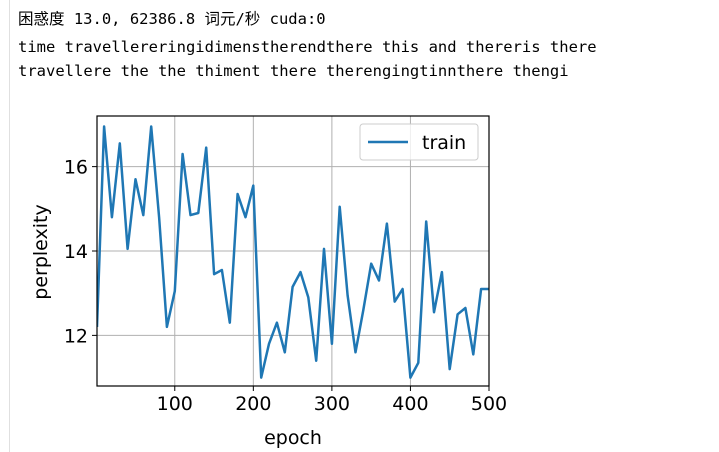 This screenshot has width=719, height=452. I want to click on legend-label: train, so click(444, 143).